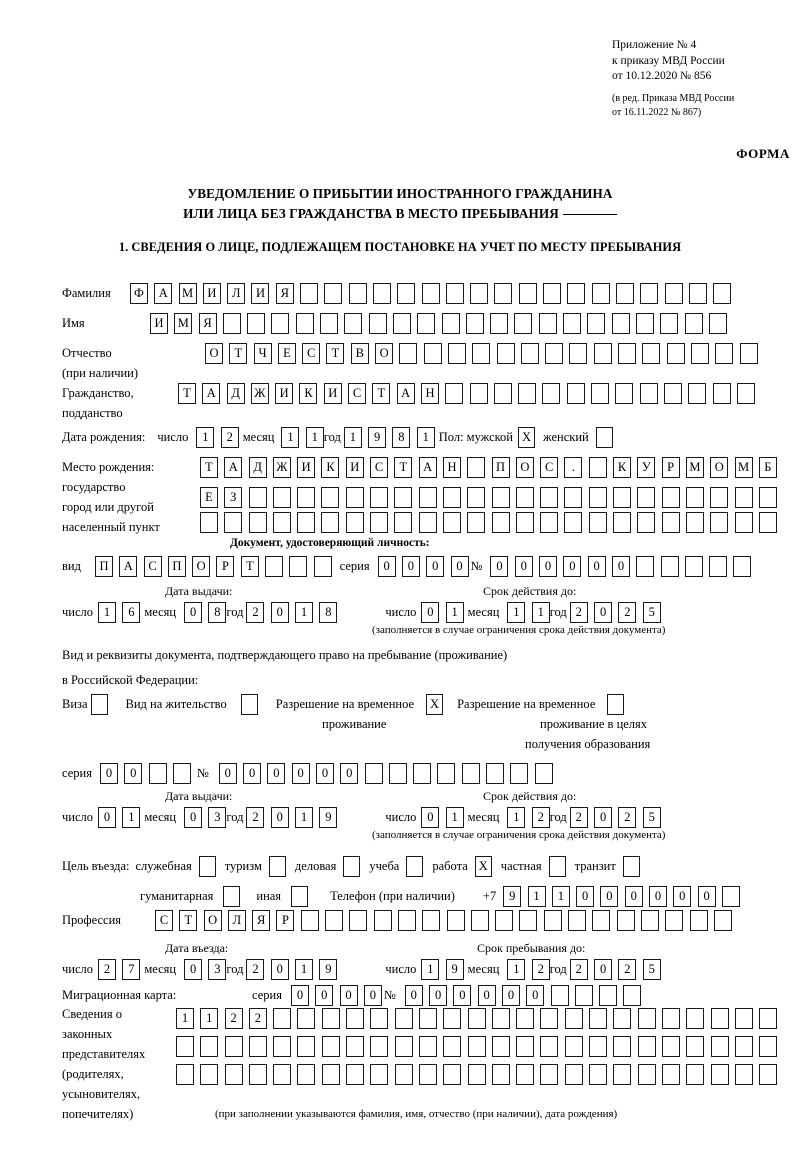 The height and width of the screenshot is (1163, 800). Describe the element at coordinates (133, 773) in the screenshot. I see `stay-series-cell: 0` at that location.